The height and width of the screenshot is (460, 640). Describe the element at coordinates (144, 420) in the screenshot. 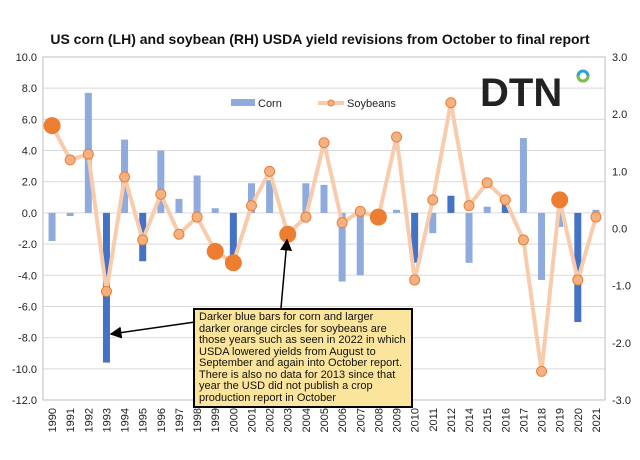

I see `x-axis-tick-label: 1995` at that location.